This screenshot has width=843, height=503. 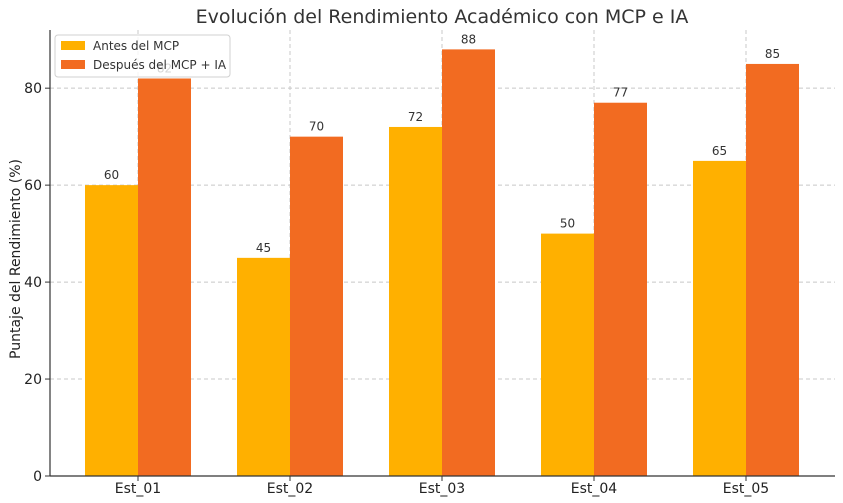 I want to click on y-axis-label: Puntaje del Rendimiento (%), so click(x=16, y=259).